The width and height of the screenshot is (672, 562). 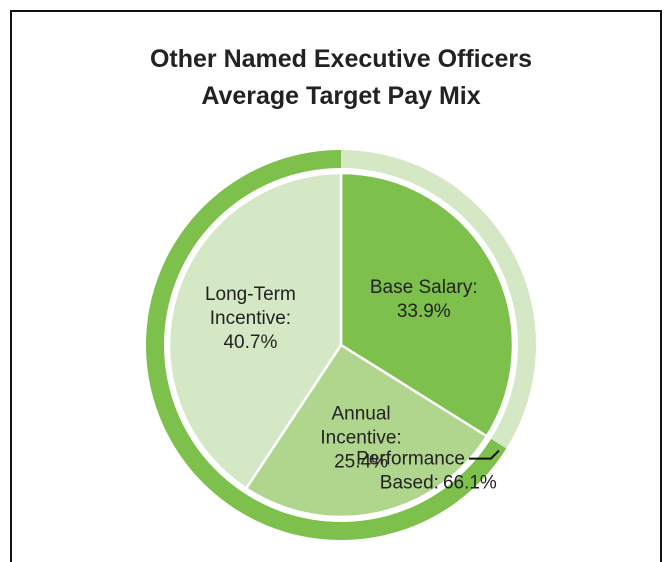 I want to click on slice-value-label: 33.9%, so click(x=424, y=311).